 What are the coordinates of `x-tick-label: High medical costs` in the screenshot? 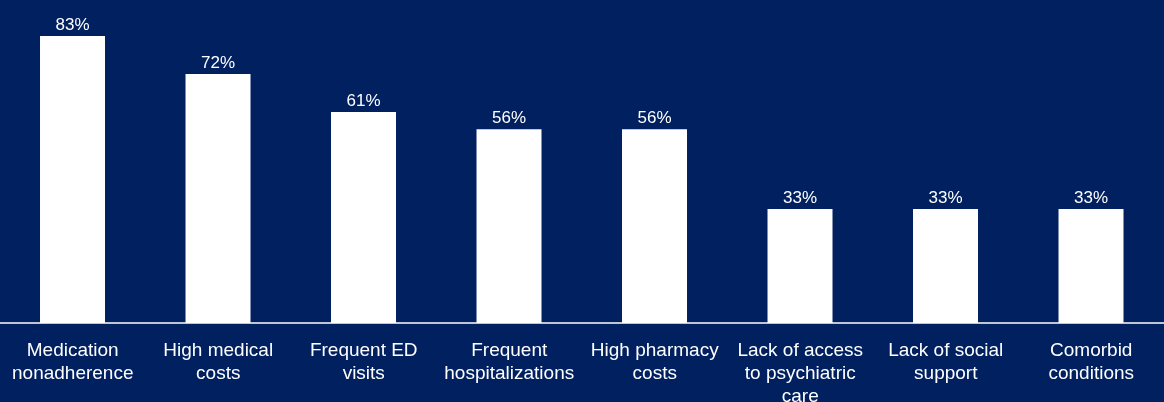 It's located at (218, 361).